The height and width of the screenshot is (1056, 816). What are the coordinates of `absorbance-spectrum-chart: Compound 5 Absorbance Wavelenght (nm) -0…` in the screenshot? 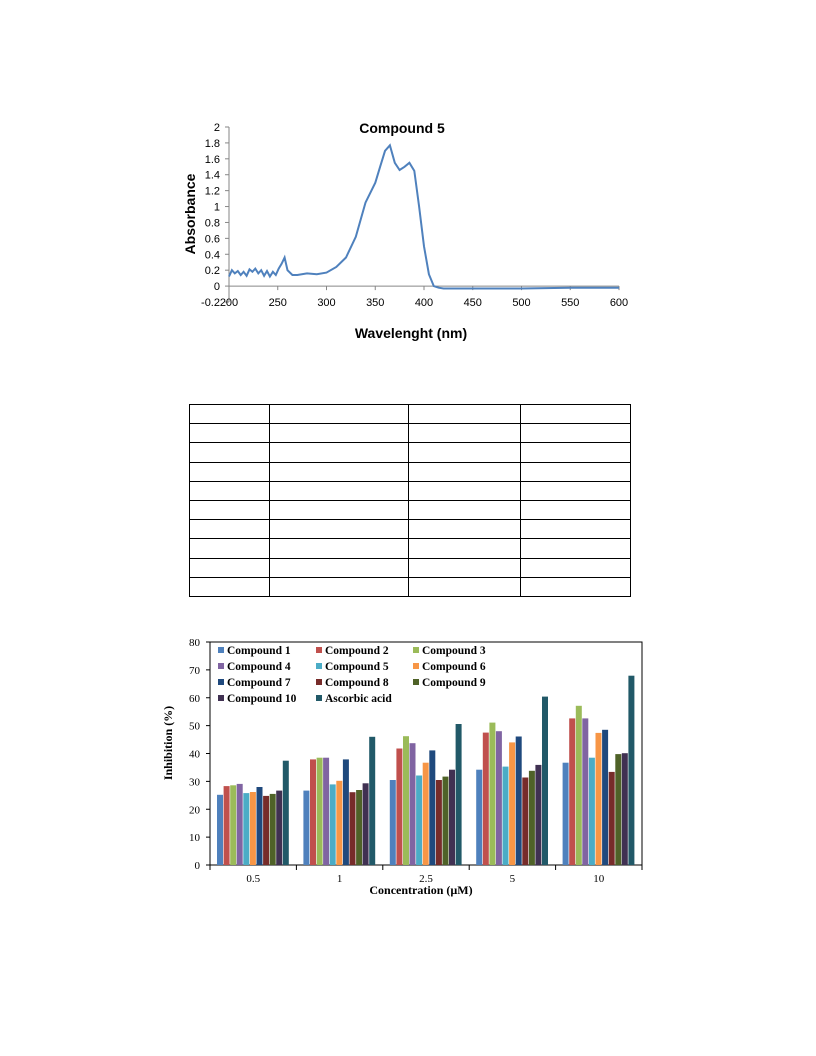 It's located at (405, 230).